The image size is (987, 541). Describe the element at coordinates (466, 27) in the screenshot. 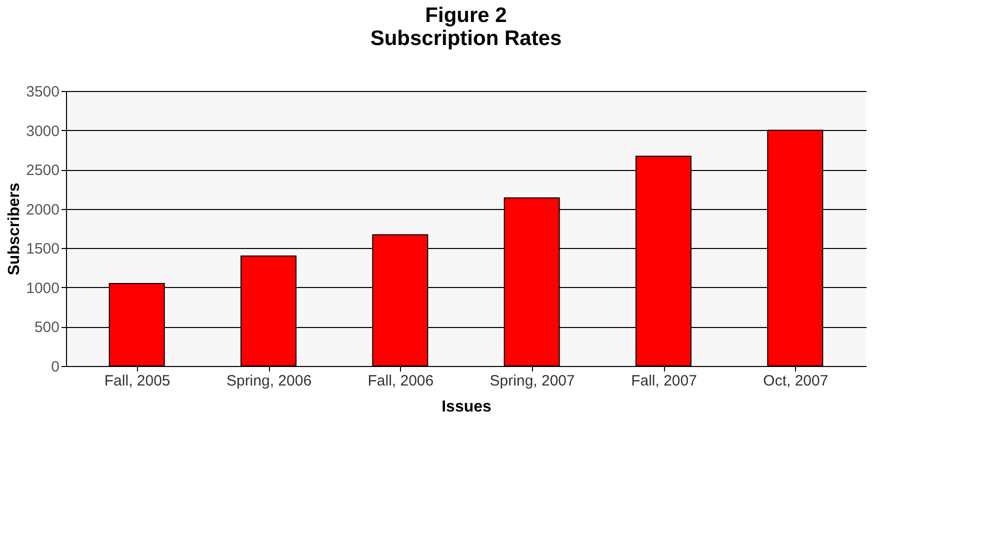

I see `chart-title: Figure 2 Subscription Rates` at that location.